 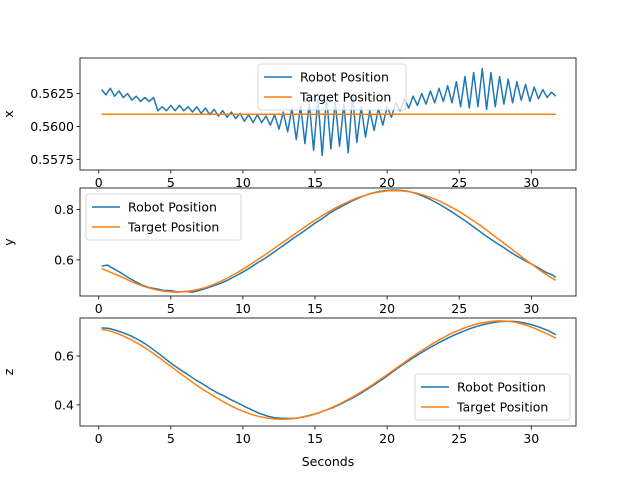 I want to click on series-line-robot, so click(x=329, y=112).